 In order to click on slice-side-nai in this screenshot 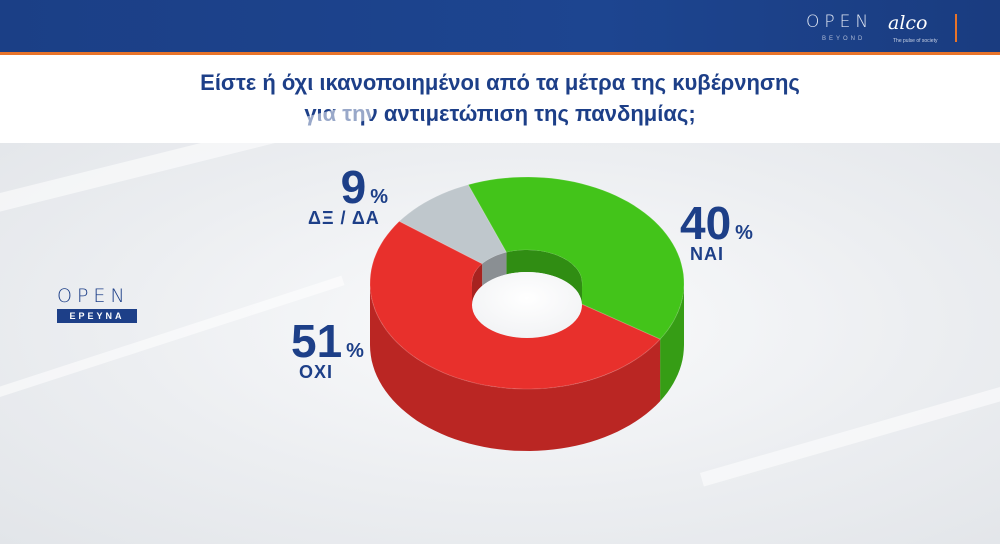, I will do `click(672, 342)`.